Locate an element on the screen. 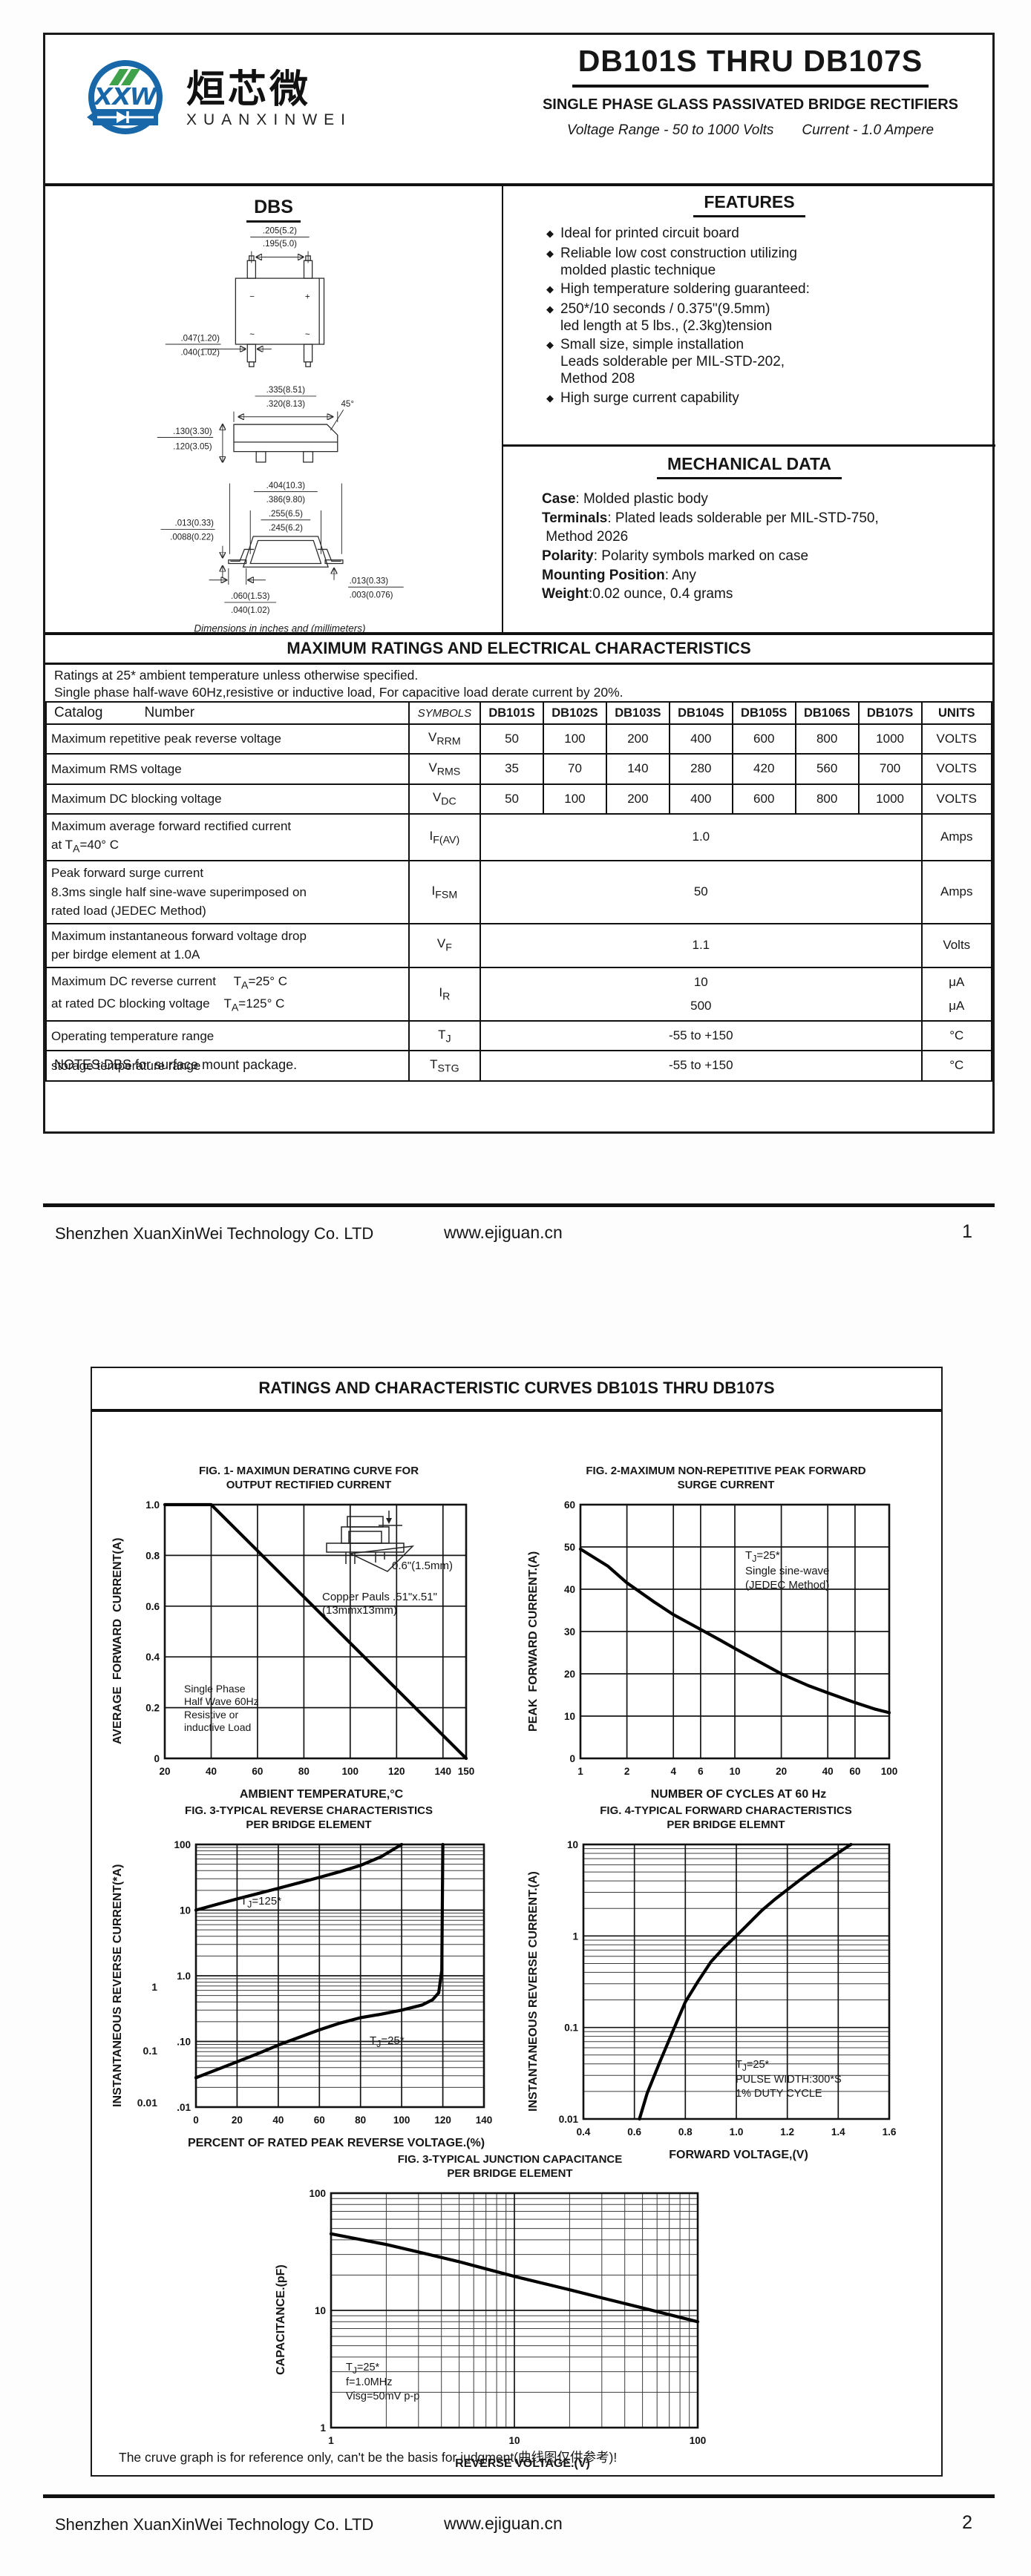 This screenshot has width=1031, height=2576. symbol-cell: TJ is located at coordinates (445, 1036).